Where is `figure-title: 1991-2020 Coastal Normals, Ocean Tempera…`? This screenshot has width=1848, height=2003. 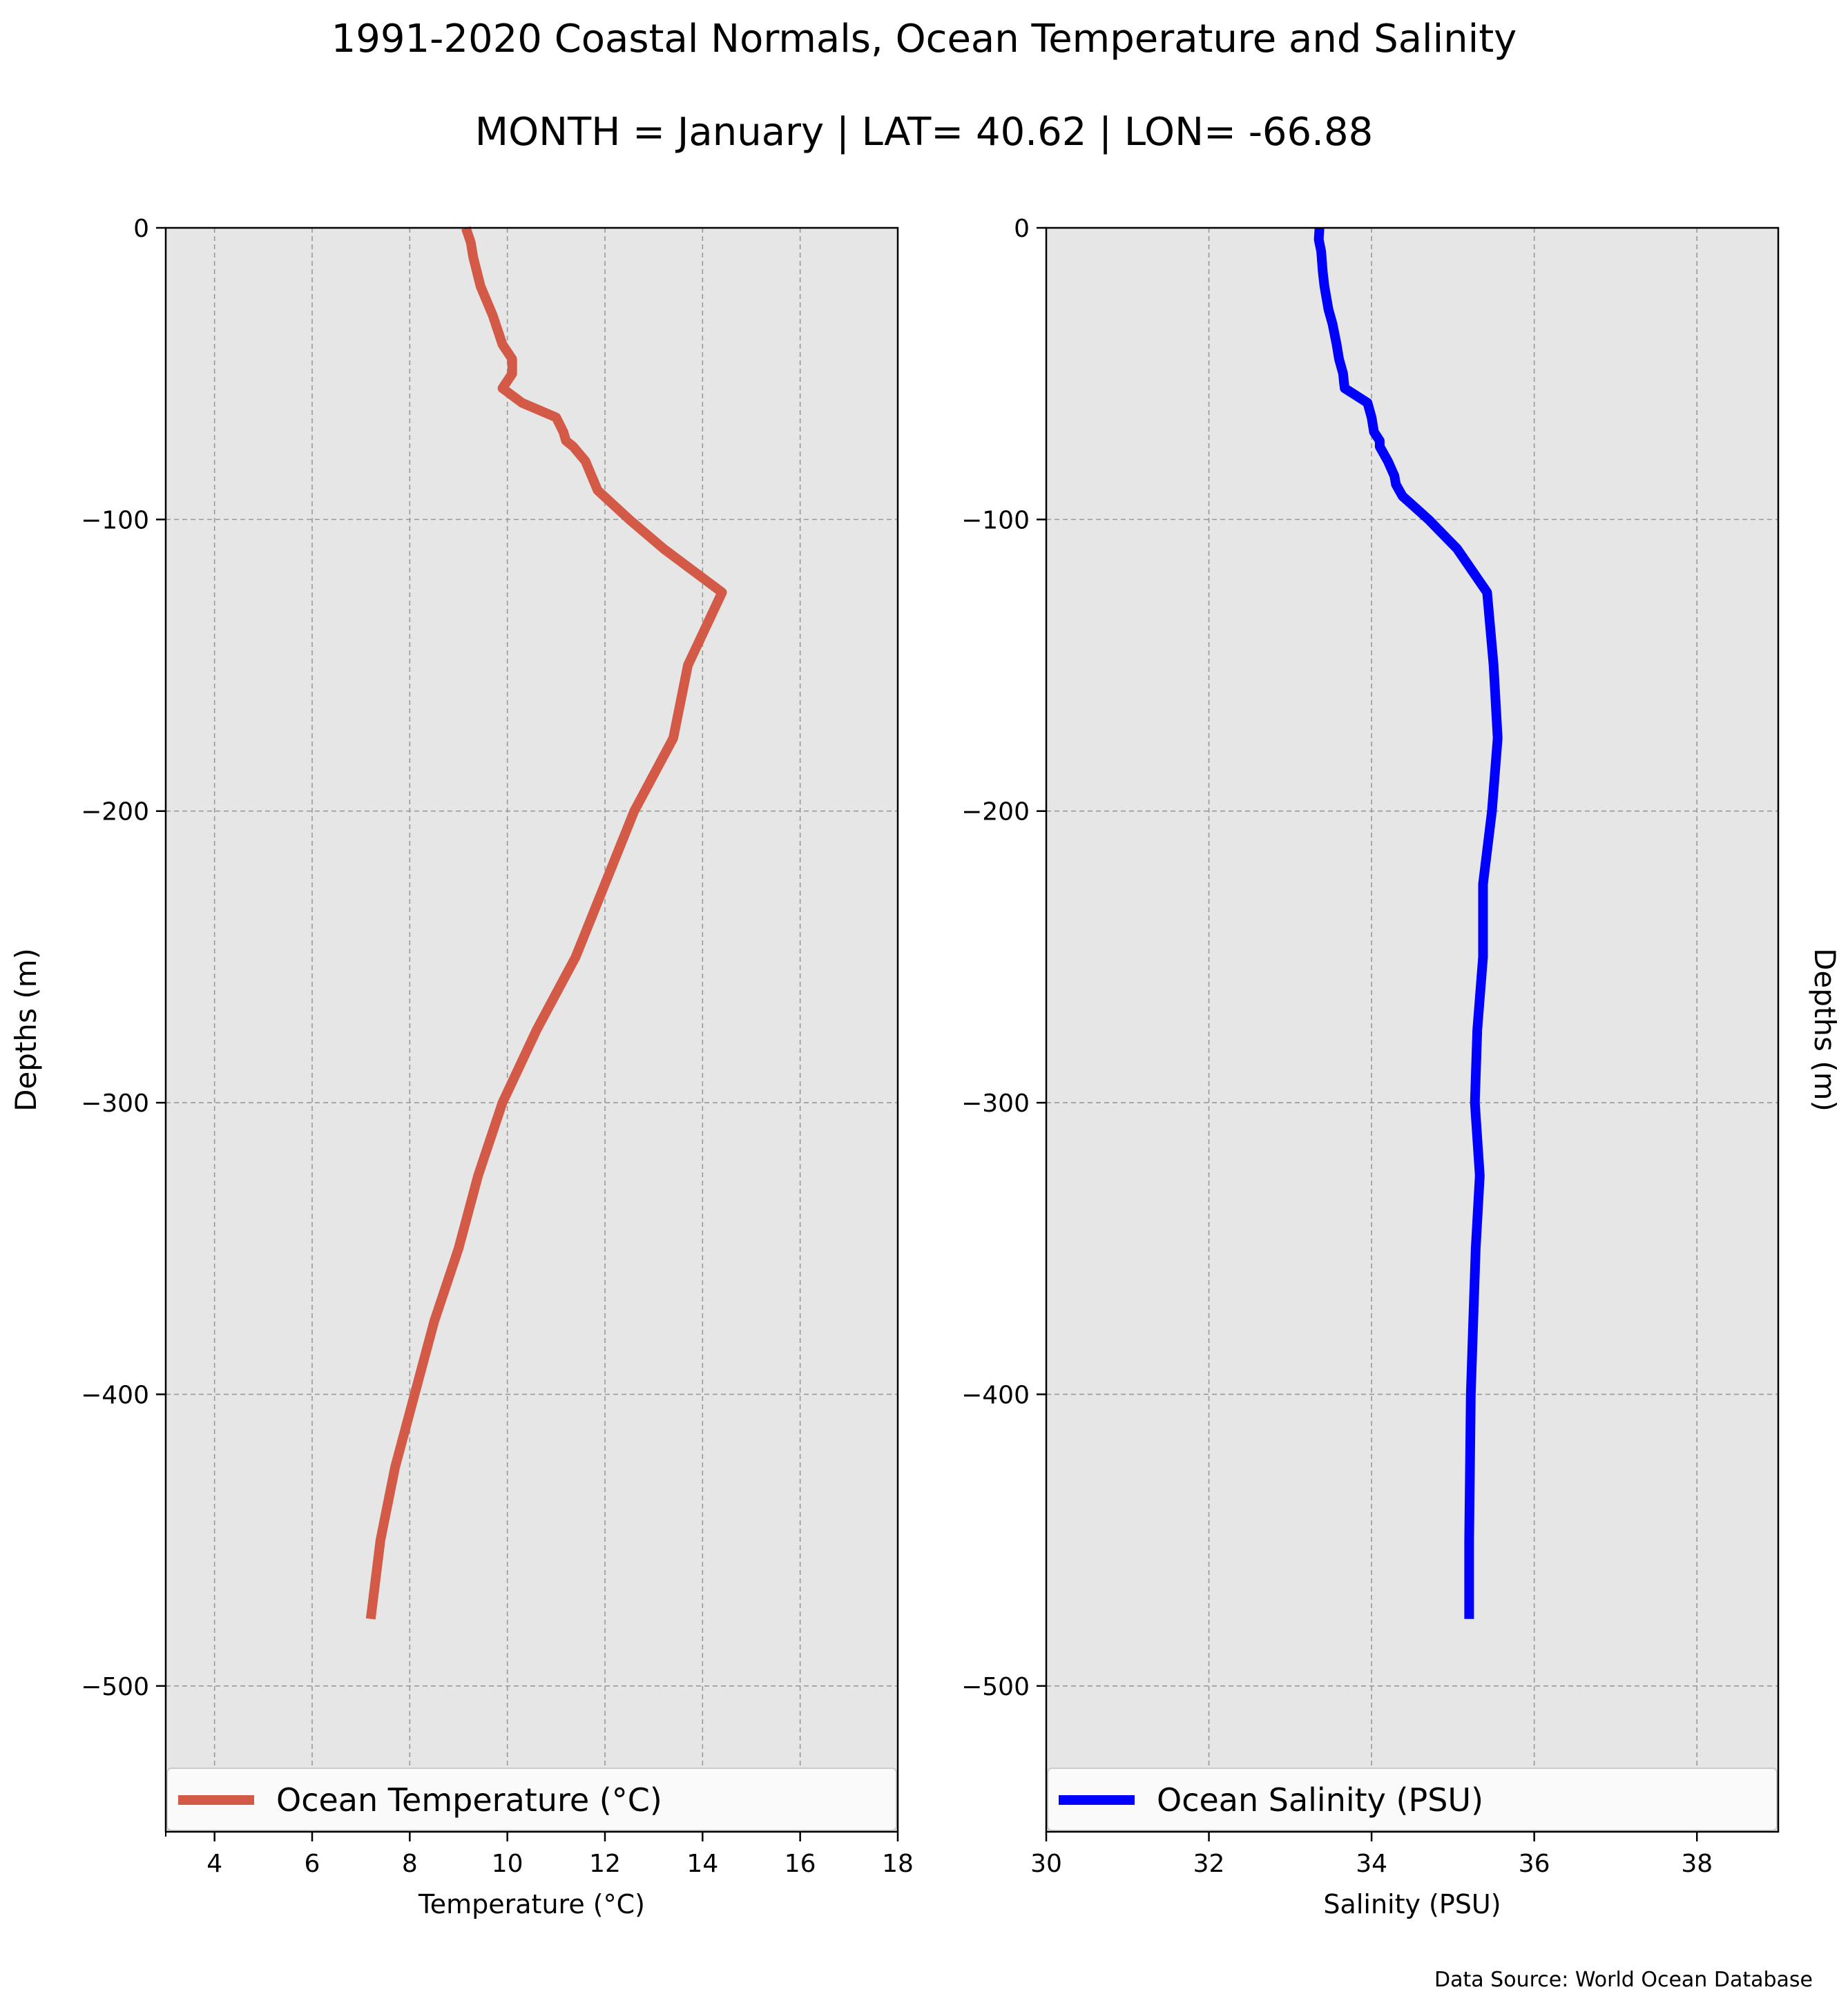 figure-title: 1991-2020 Coastal Normals, Ocean Tempera… is located at coordinates (924, 39).